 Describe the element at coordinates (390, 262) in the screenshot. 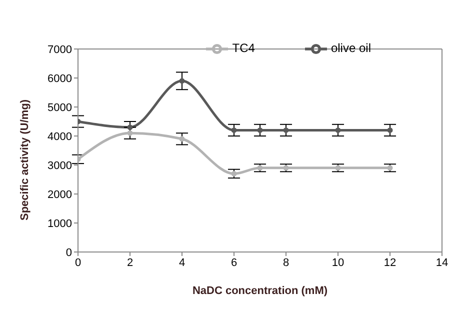

I see `x-tick-label: 12` at that location.